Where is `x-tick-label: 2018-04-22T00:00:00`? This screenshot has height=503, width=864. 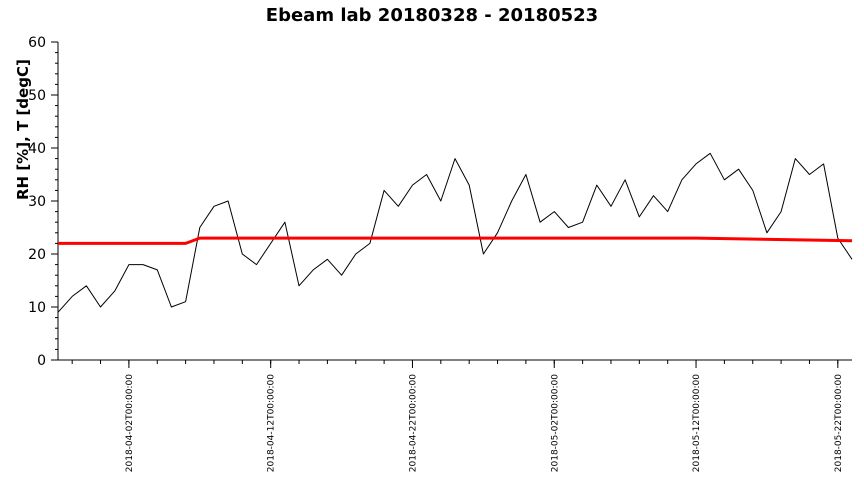 x-tick-label: 2018-04-22T00:00:00 is located at coordinates (413, 423).